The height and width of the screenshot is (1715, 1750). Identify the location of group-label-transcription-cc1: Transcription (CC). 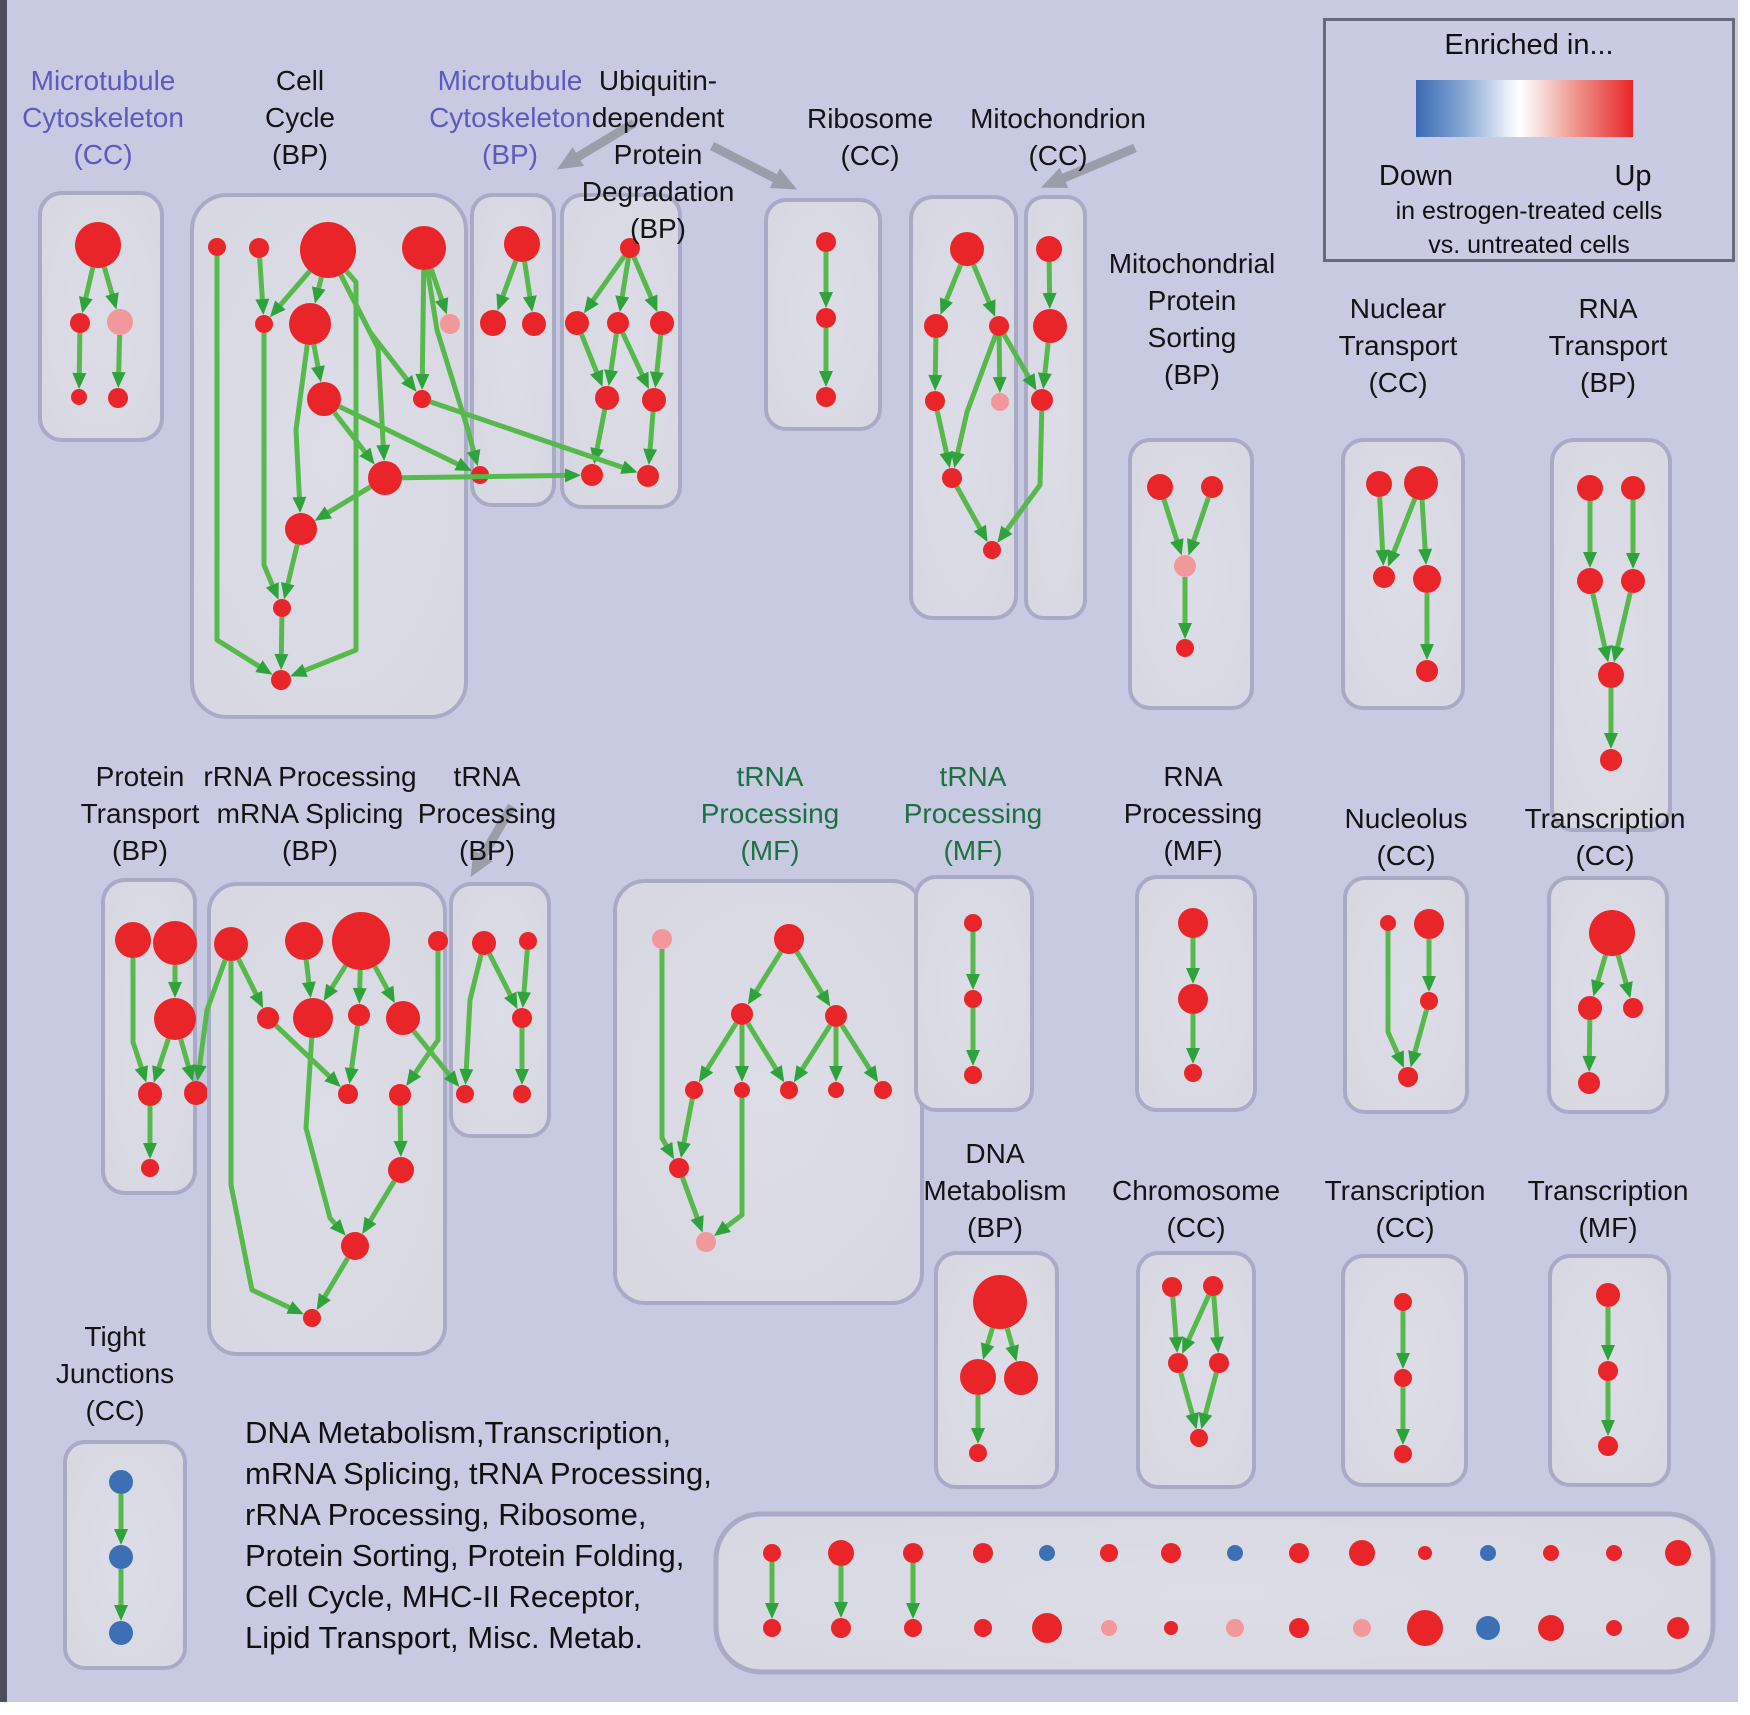
(1605, 837).